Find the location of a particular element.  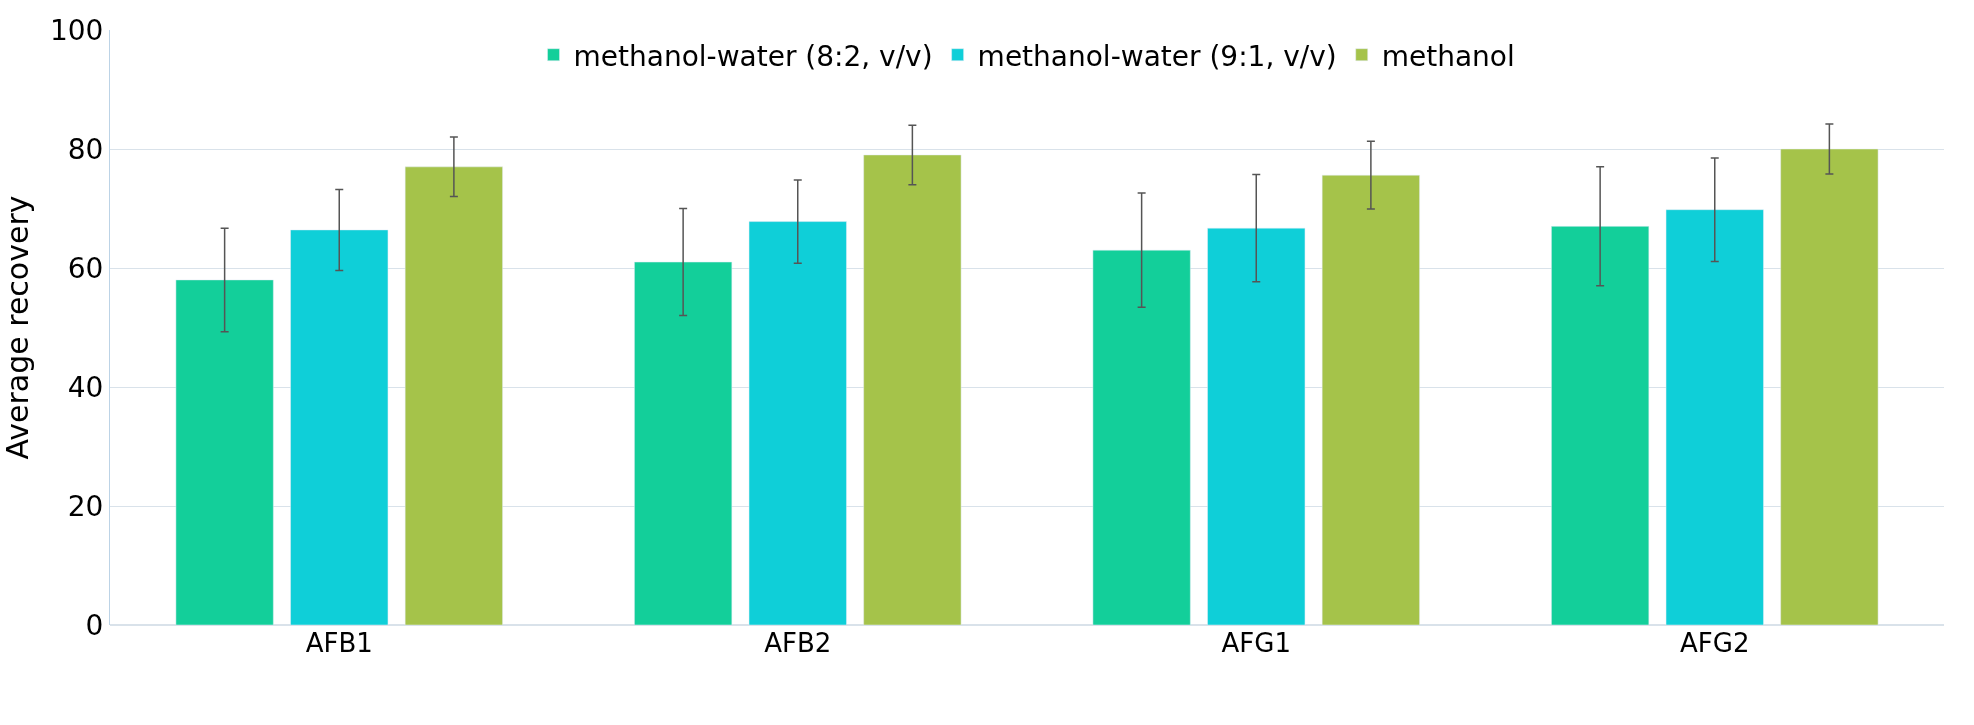

x-tick-label: AFG1 is located at coordinates (1256, 643).